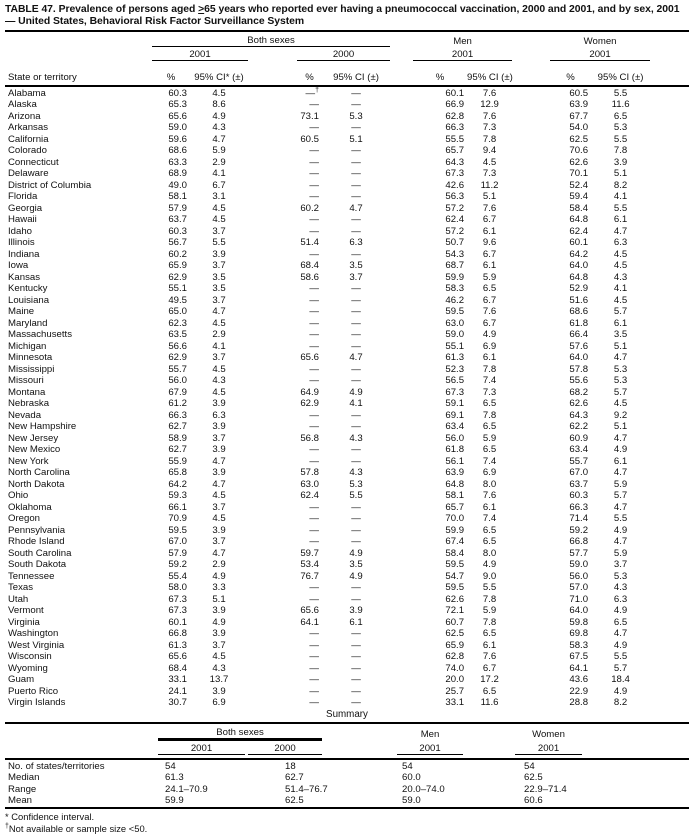 The height and width of the screenshot is (834, 694). Describe the element at coordinates (579, 312) in the screenshot. I see `women-2001-pct-cell: 68.6` at that location.